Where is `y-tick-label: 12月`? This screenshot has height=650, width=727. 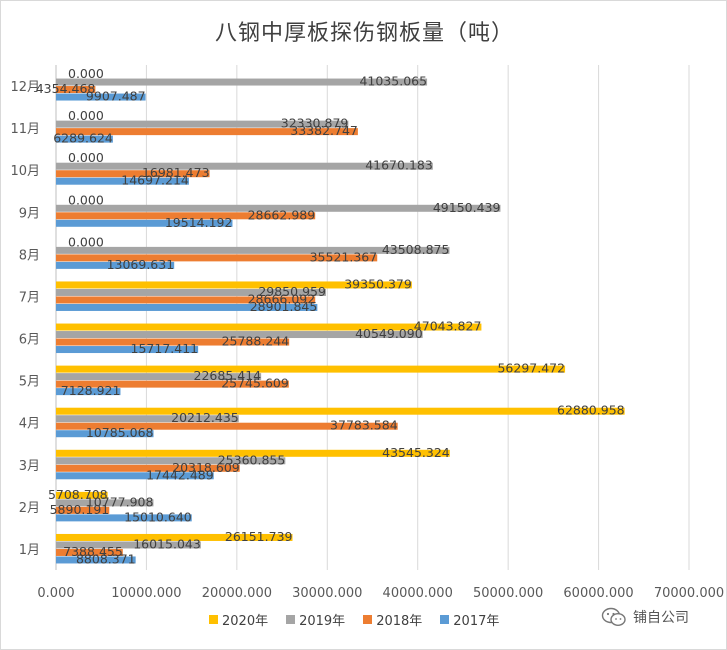 y-tick-label: 12月 is located at coordinates (25, 87).